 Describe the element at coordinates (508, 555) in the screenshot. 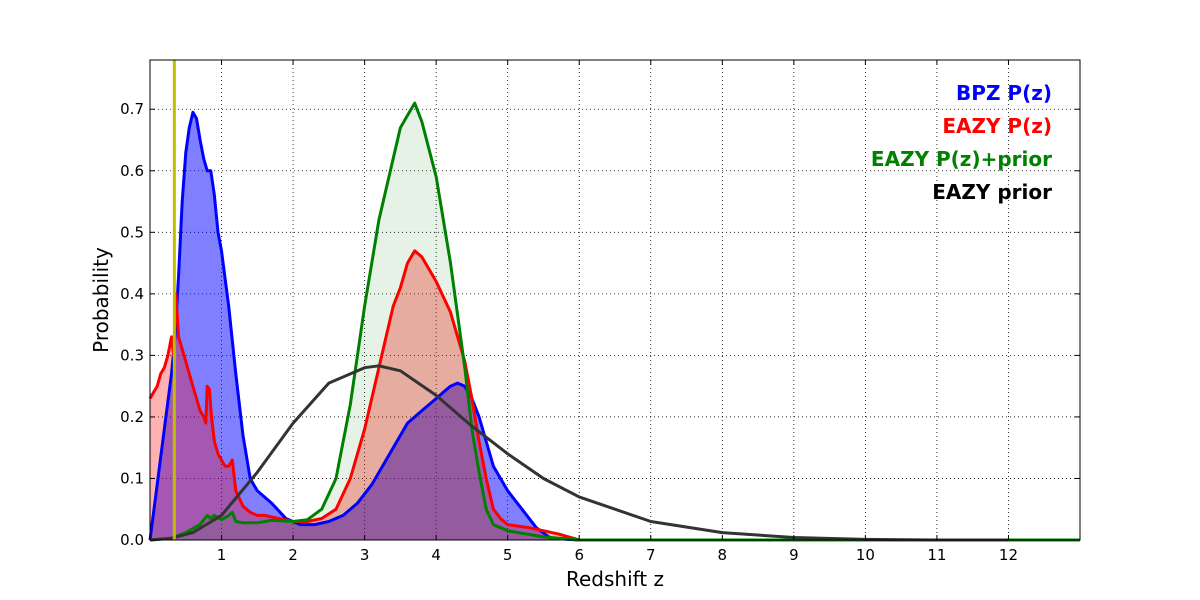

I see `x-tick-label: 5` at that location.